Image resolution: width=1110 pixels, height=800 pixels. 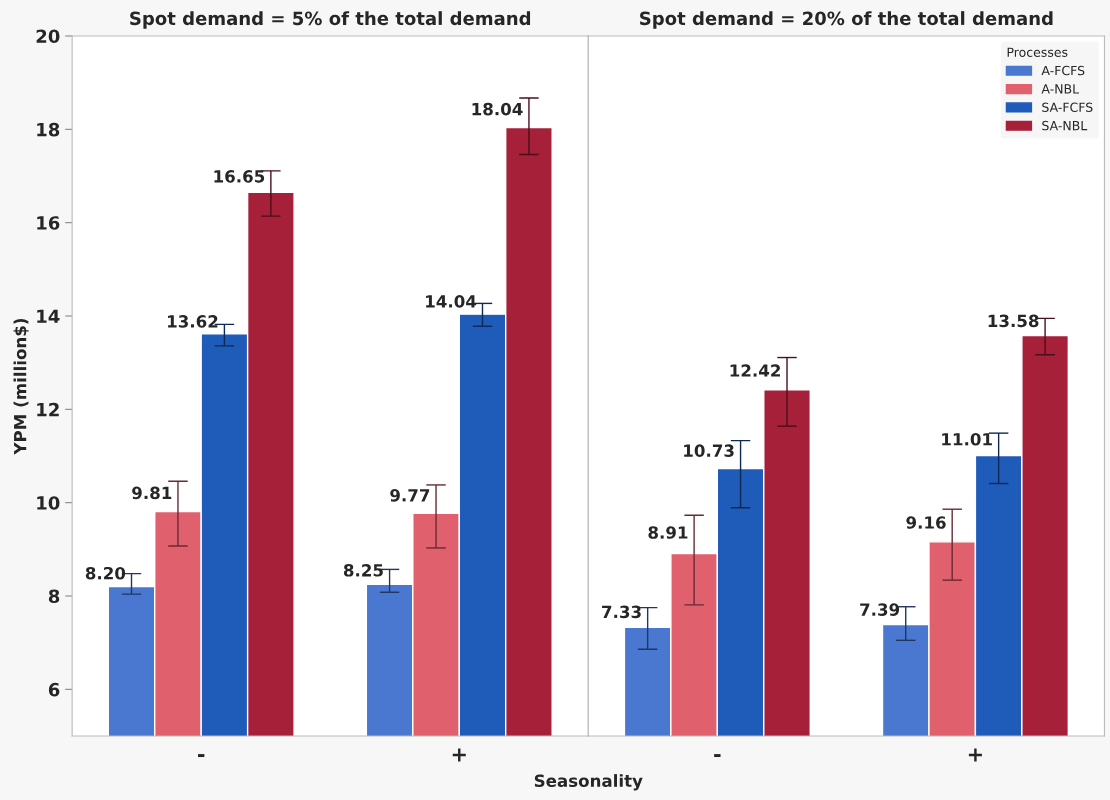 What do you see at coordinates (48, 503) in the screenshot?
I see `y-tick-label: 10` at bounding box center [48, 503].